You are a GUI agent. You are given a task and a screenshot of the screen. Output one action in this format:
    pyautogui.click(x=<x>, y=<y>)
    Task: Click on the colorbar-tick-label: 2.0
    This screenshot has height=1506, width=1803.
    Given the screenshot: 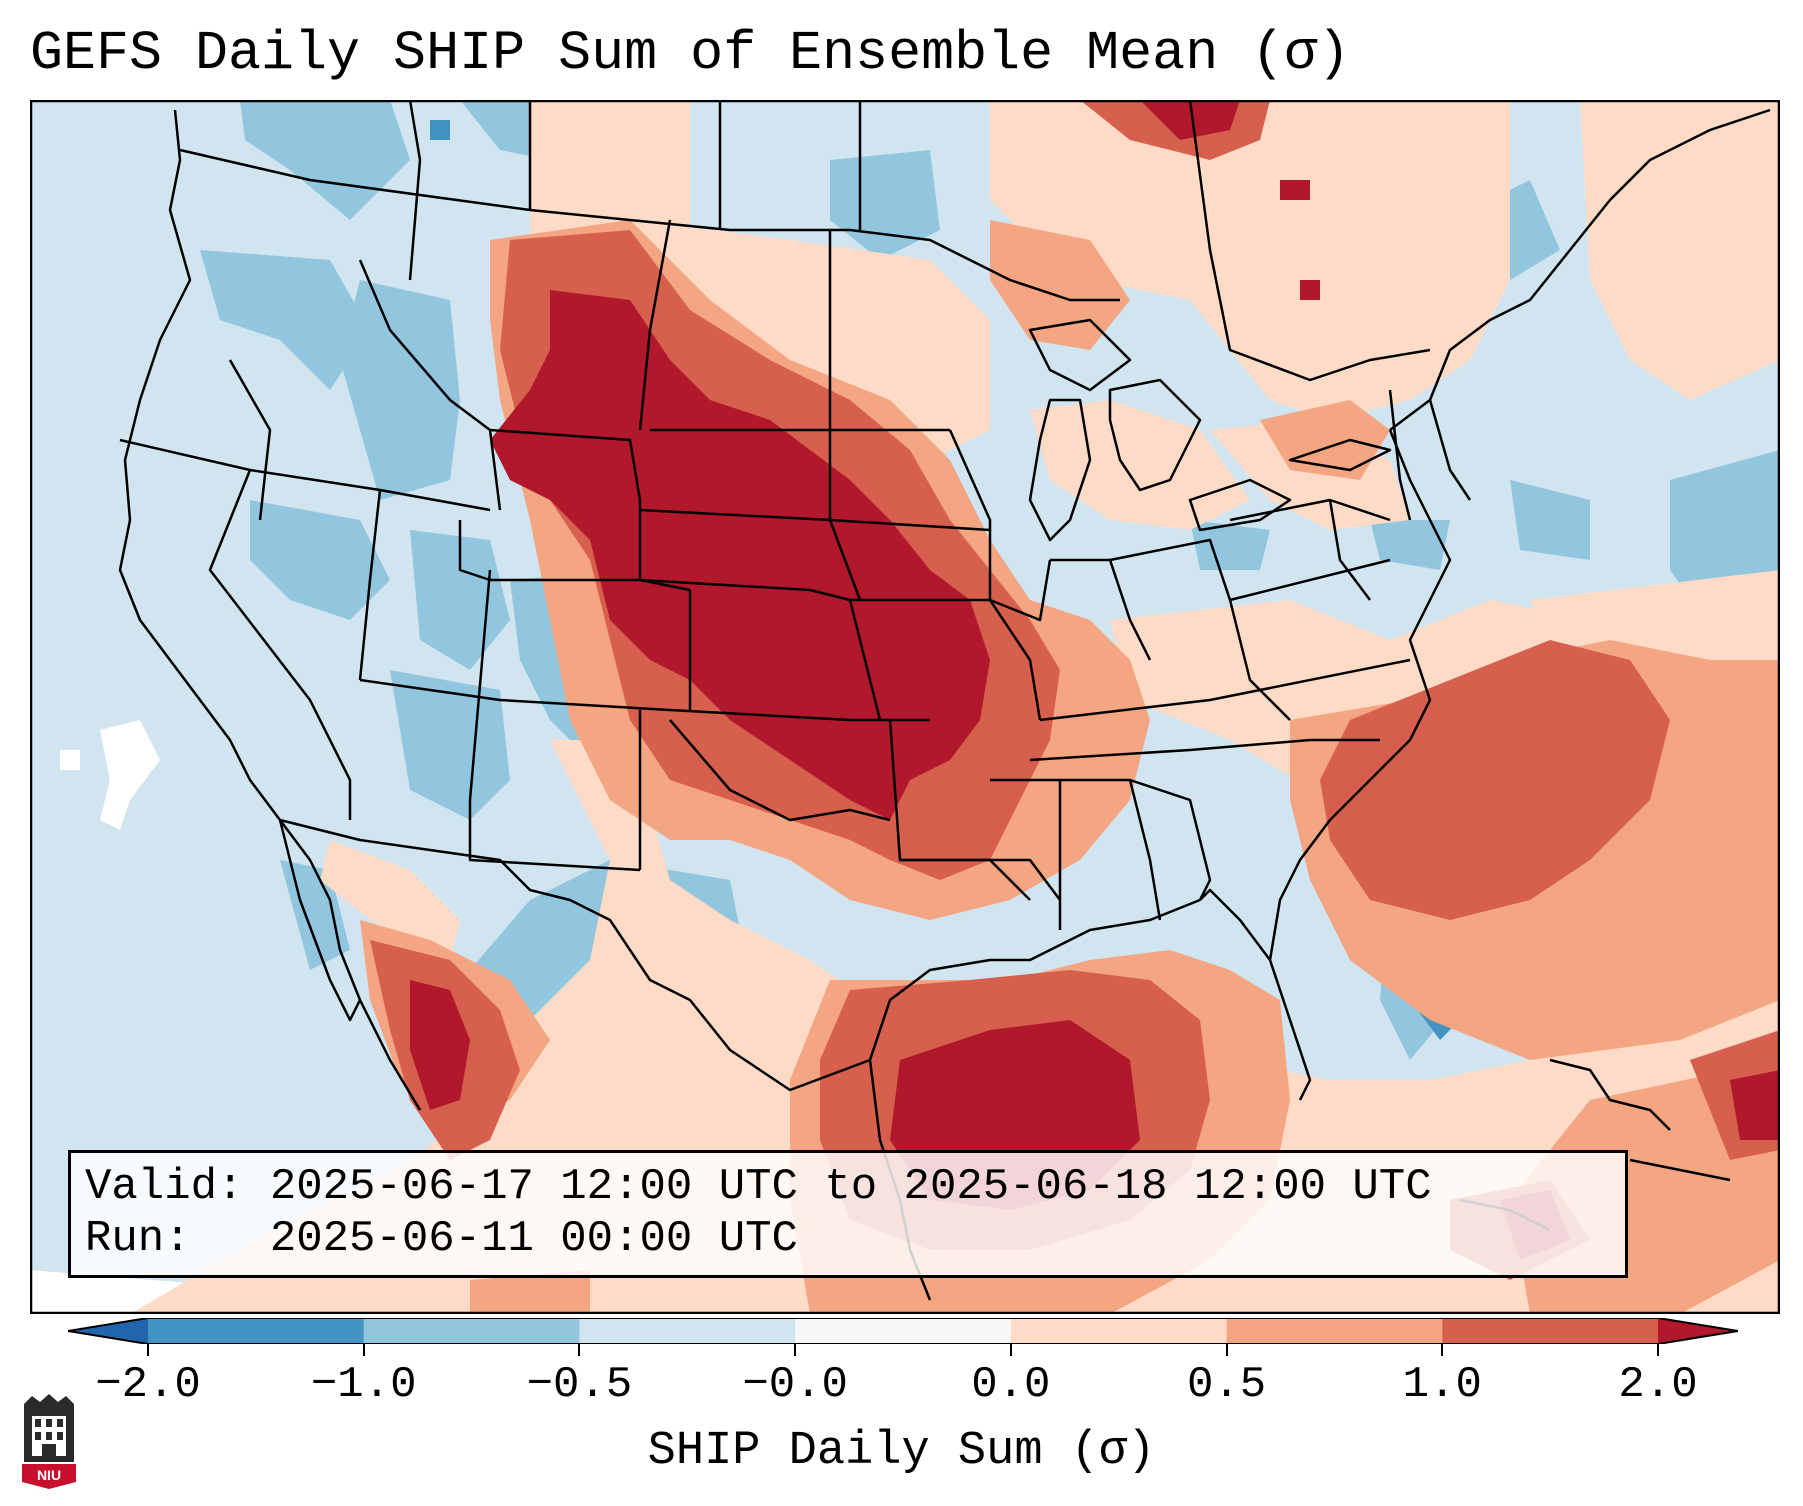 What is the action you would take?
    pyautogui.click(x=1658, y=1385)
    